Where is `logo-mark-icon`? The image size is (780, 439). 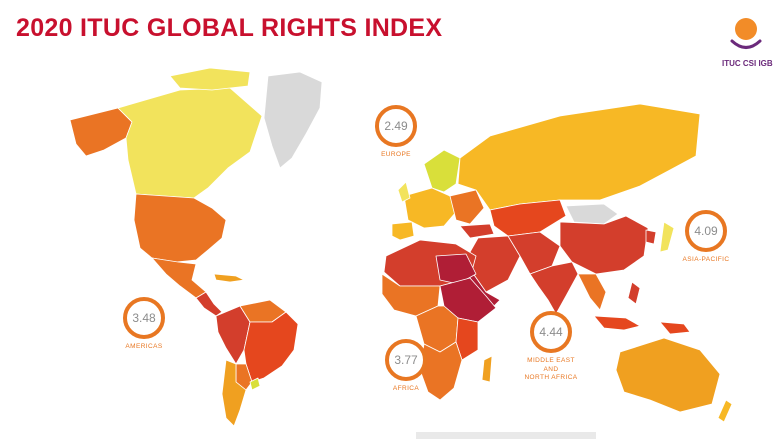 logo-mark-icon is located at coordinates (746, 33).